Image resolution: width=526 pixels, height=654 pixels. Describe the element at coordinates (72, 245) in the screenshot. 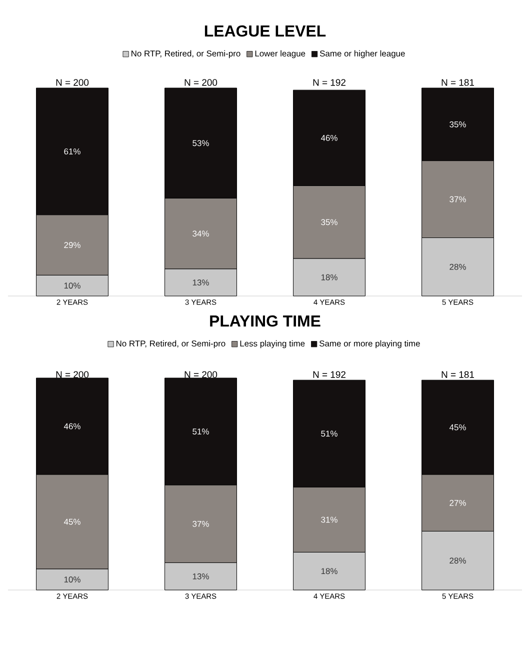

I see `data-label: 29%` at that location.